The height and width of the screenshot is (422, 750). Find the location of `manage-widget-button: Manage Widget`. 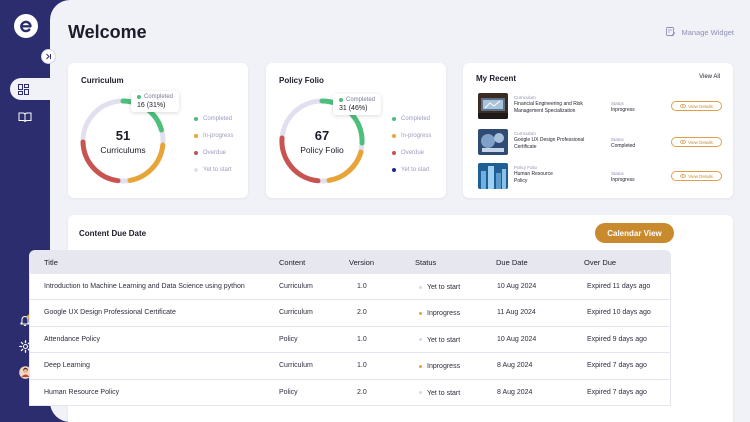

manage-widget-button: Manage Widget is located at coordinates (700, 32).